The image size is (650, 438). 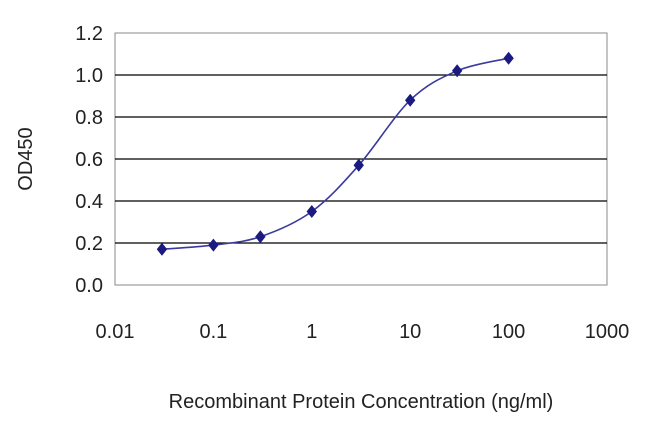 What do you see at coordinates (89, 286) in the screenshot?
I see `y-tick-label: 0.0` at bounding box center [89, 286].